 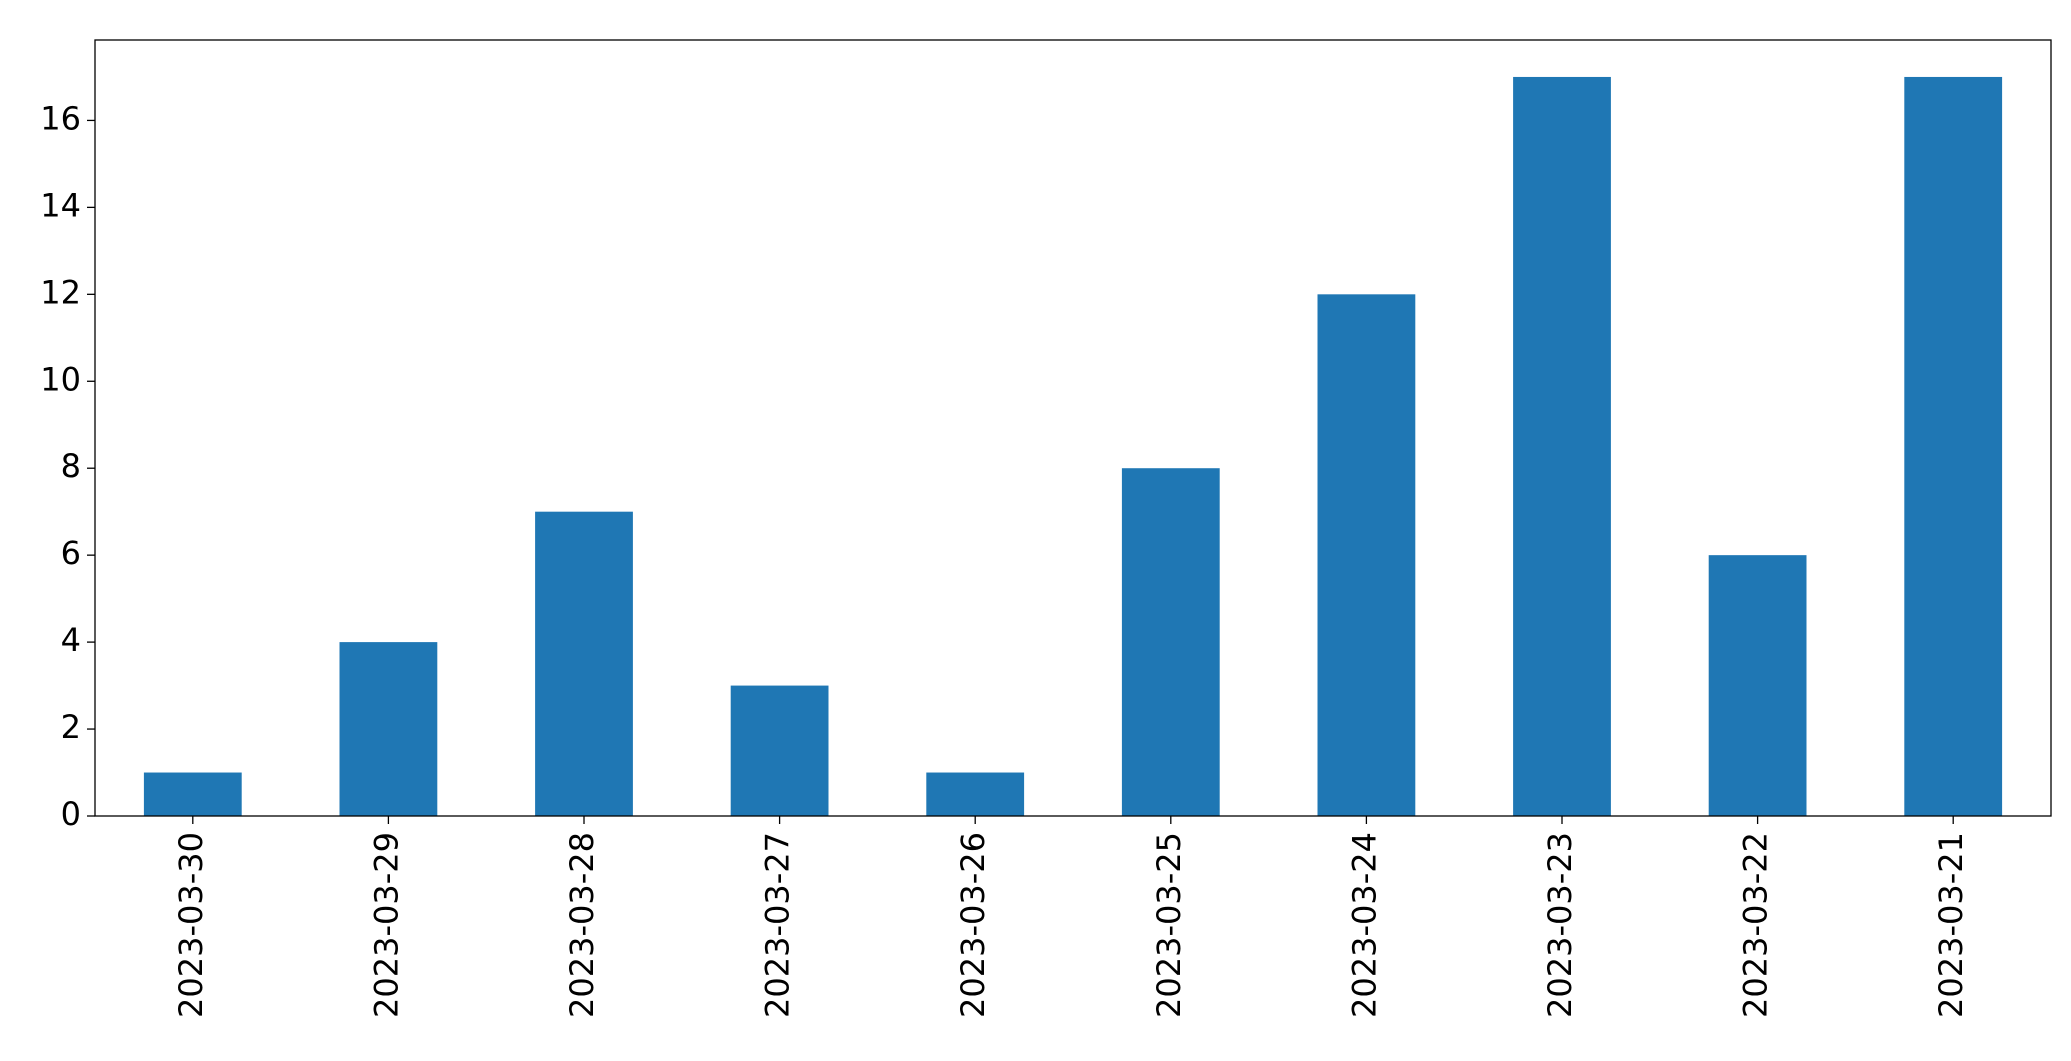 What do you see at coordinates (1169, 925) in the screenshot?
I see `x-tick-label: 2023-03-25` at bounding box center [1169, 925].